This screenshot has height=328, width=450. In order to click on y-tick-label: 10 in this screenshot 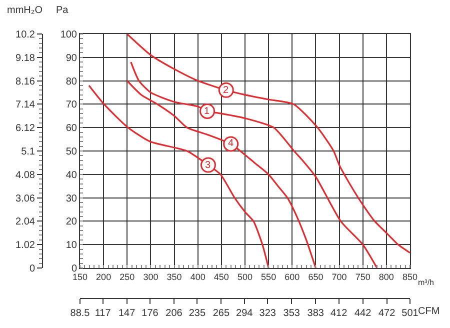, I will do `click(72, 246)`.